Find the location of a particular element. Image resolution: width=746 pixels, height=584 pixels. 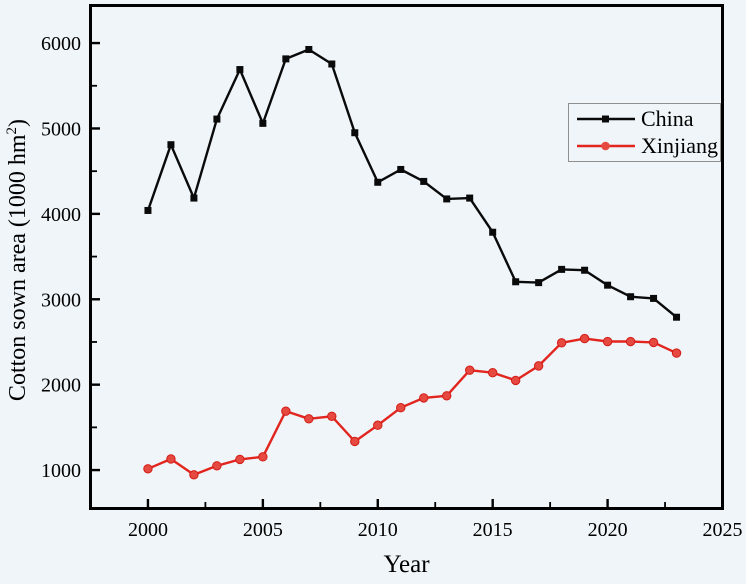

legend-item-xinjiang: Xinjiang is located at coordinates (648, 146).